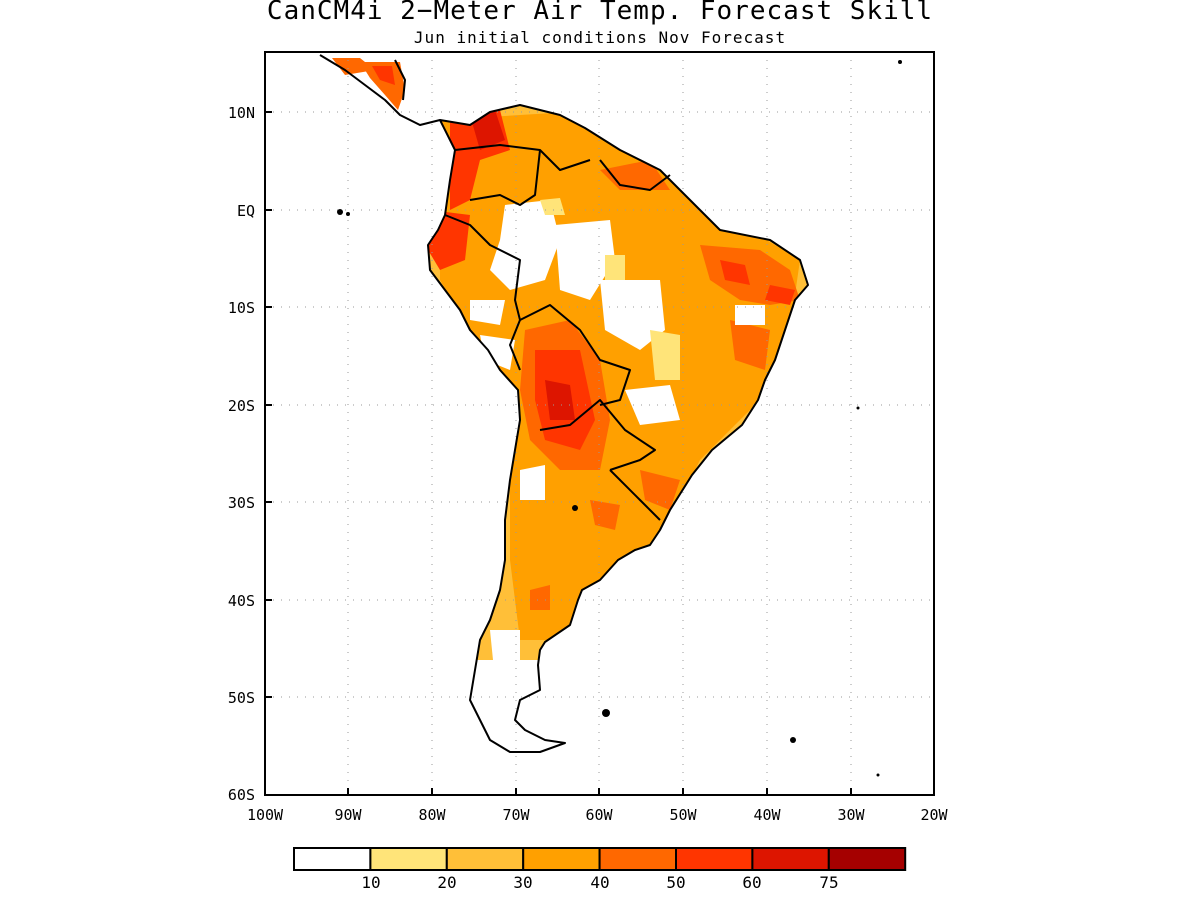  What do you see at coordinates (751, 882) in the screenshot?
I see `colorbar-label: 60` at bounding box center [751, 882].